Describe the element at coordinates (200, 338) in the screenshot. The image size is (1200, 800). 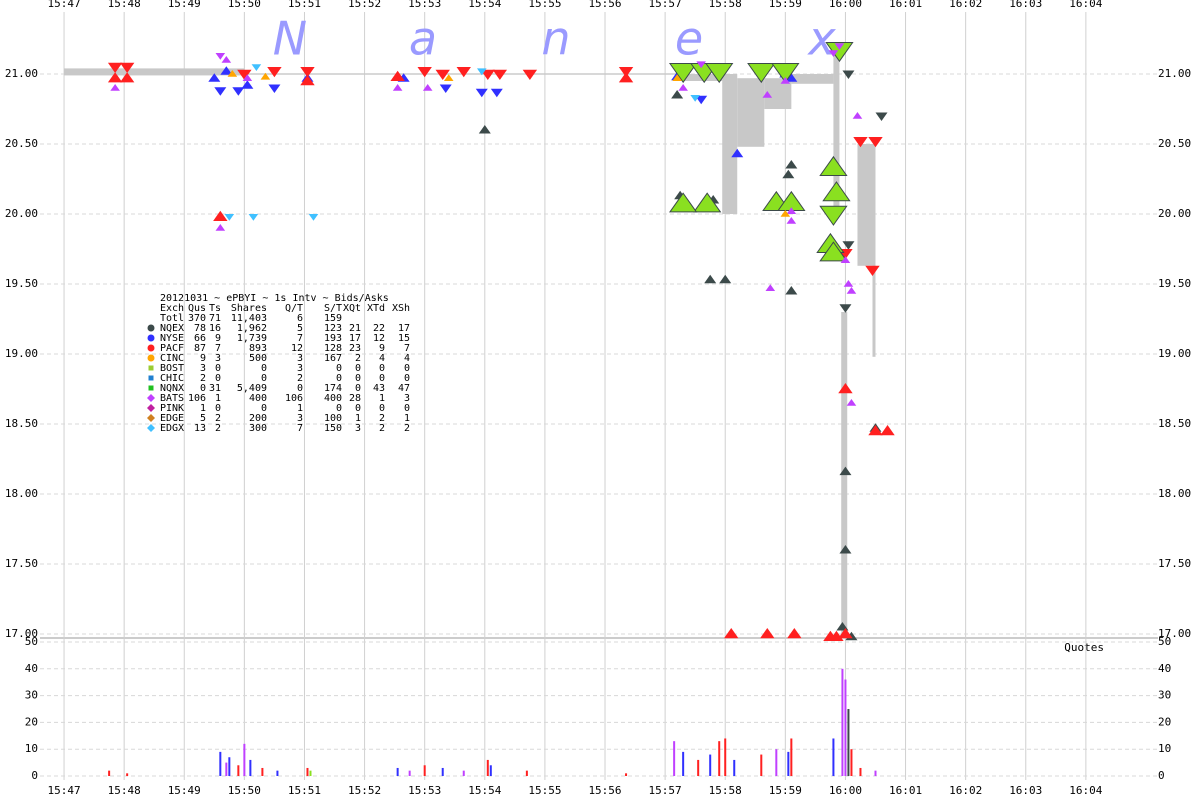
I see `table-cell: 66` at that location.